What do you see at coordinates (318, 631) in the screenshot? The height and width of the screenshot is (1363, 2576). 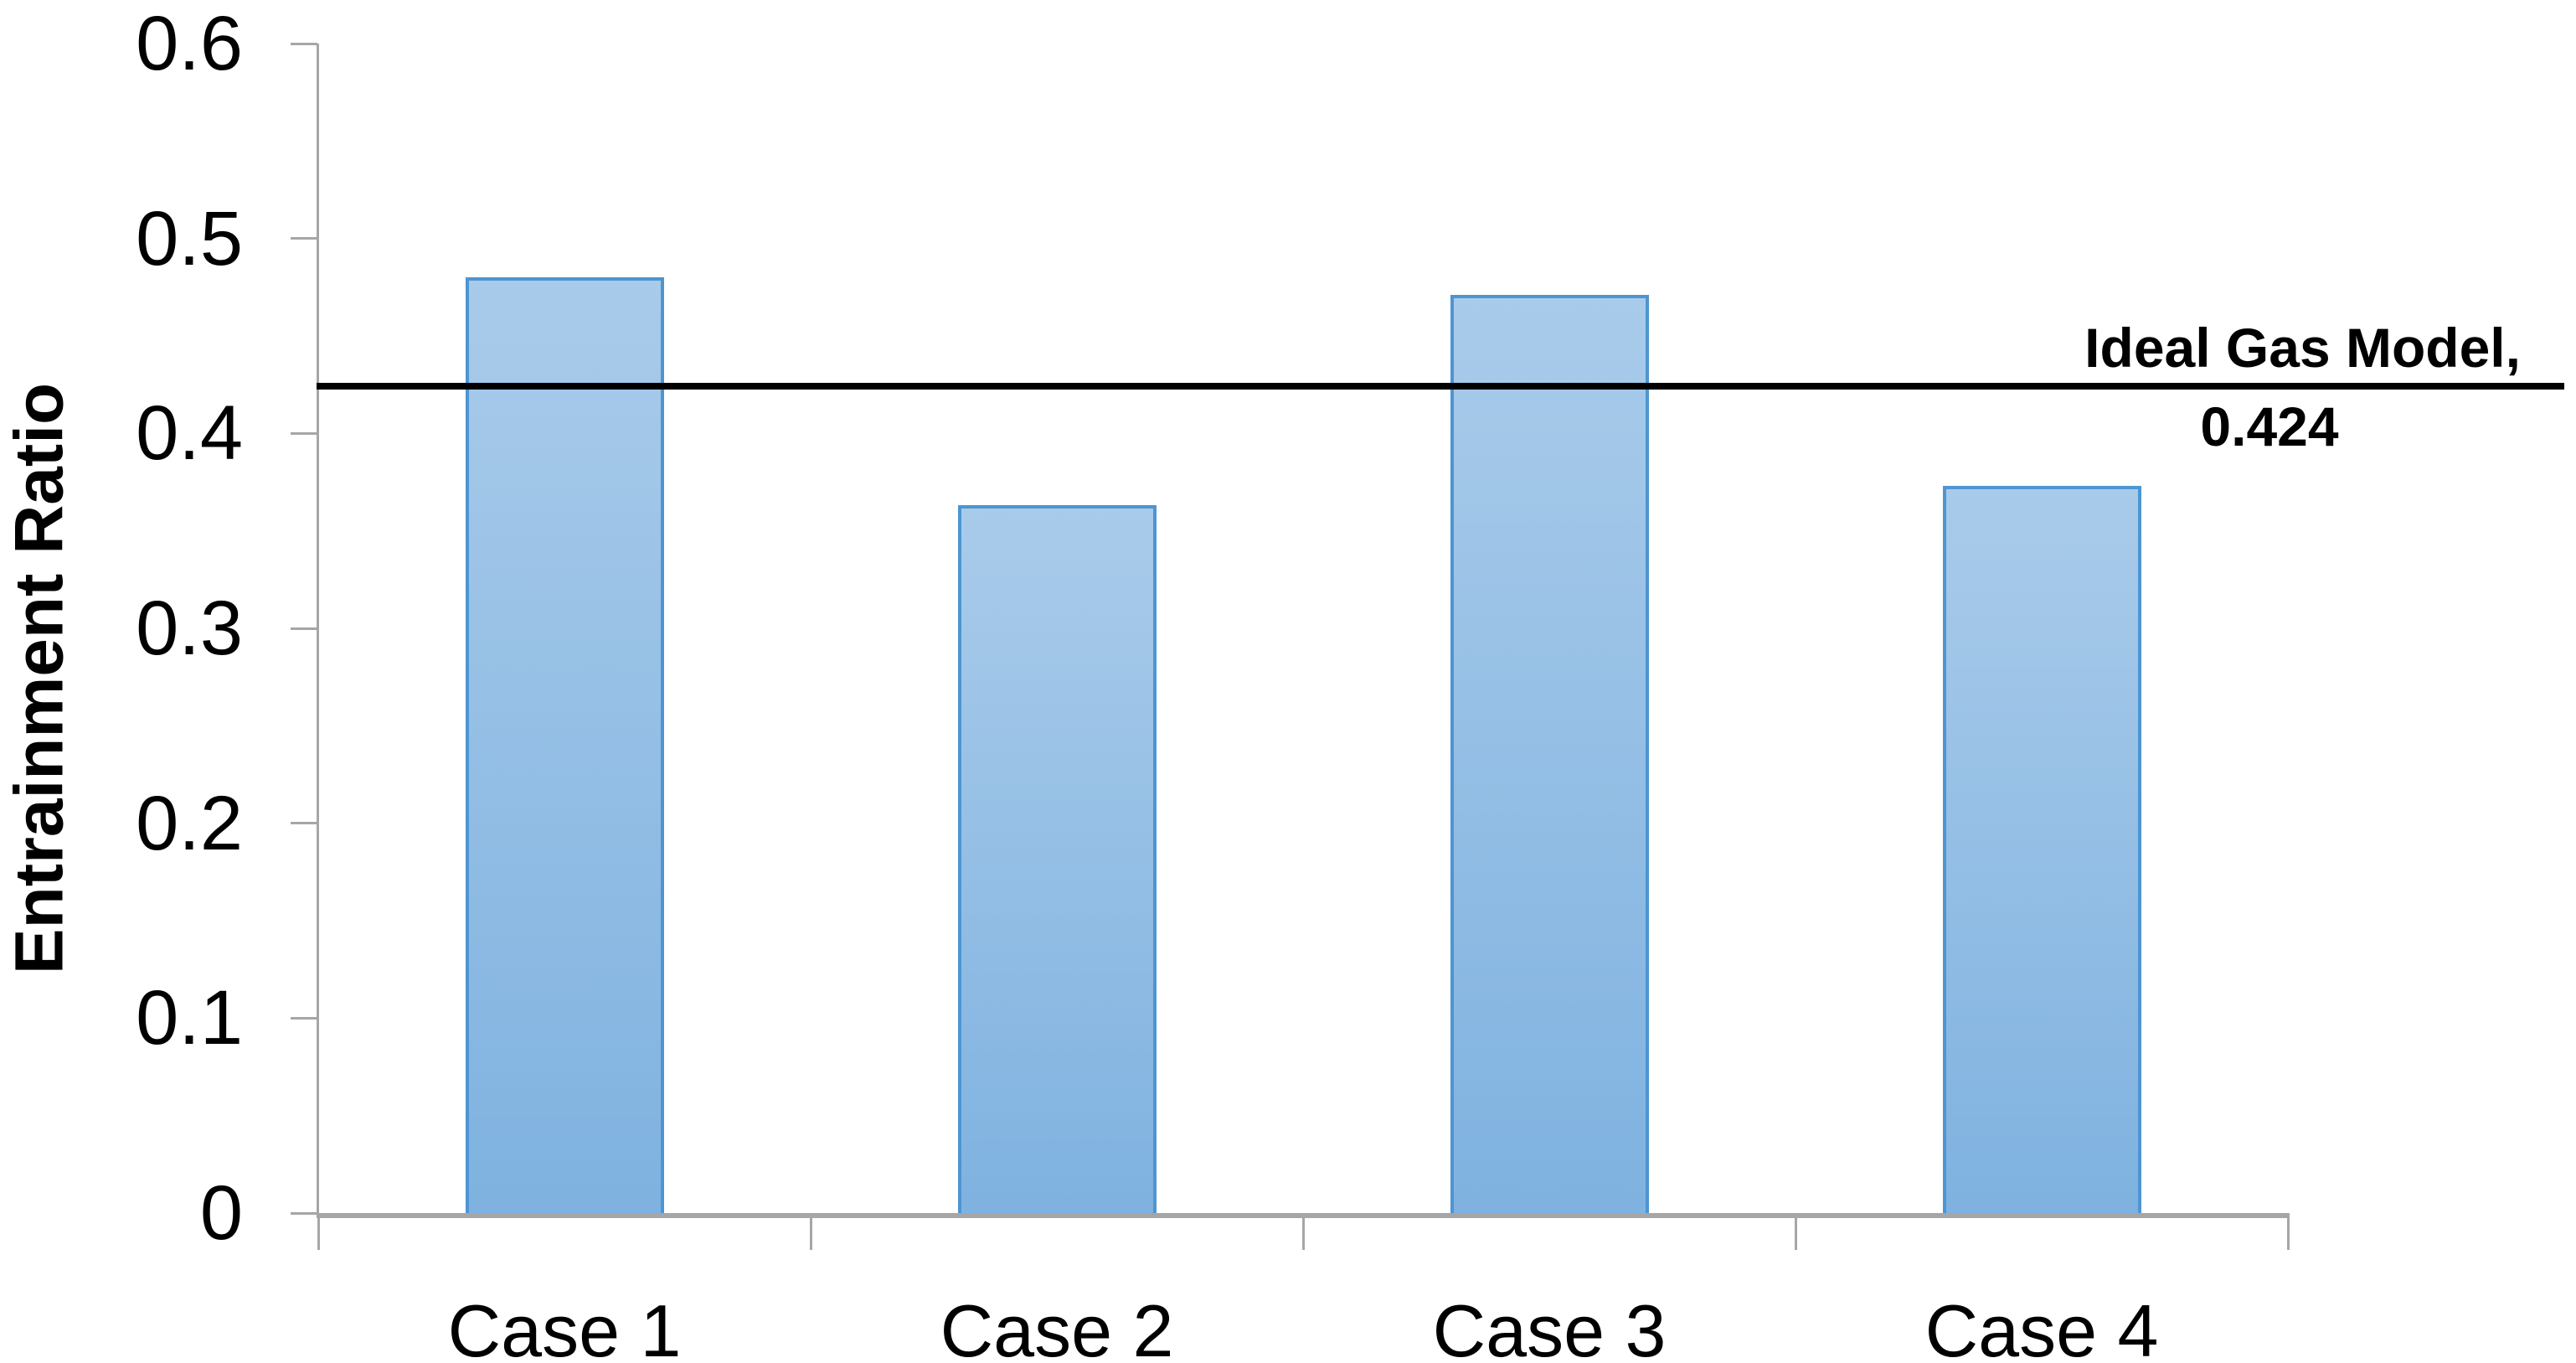 I see `y-axis-line` at bounding box center [318, 631].